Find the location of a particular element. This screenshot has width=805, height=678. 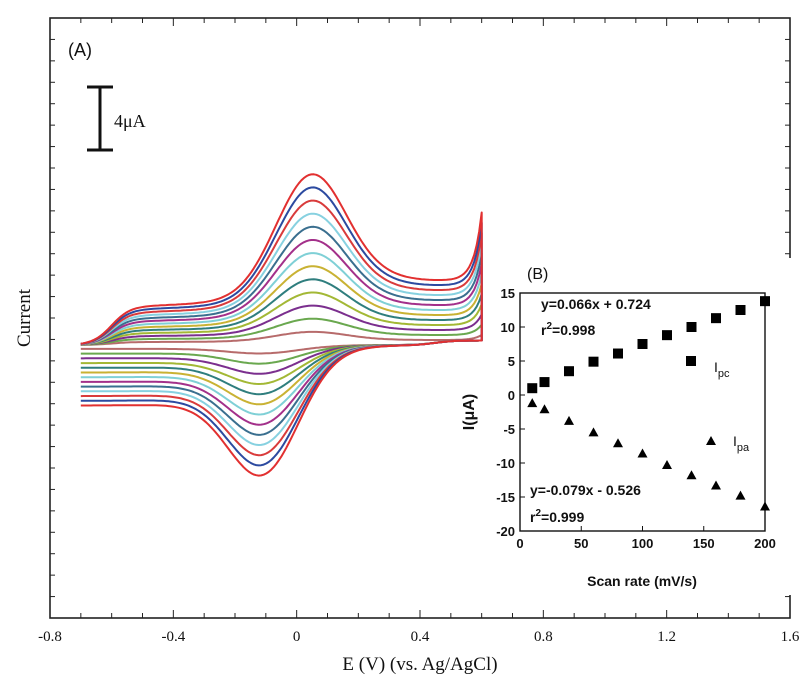

inset-y-axis-label: I(μA) is located at coordinates (469, 412).